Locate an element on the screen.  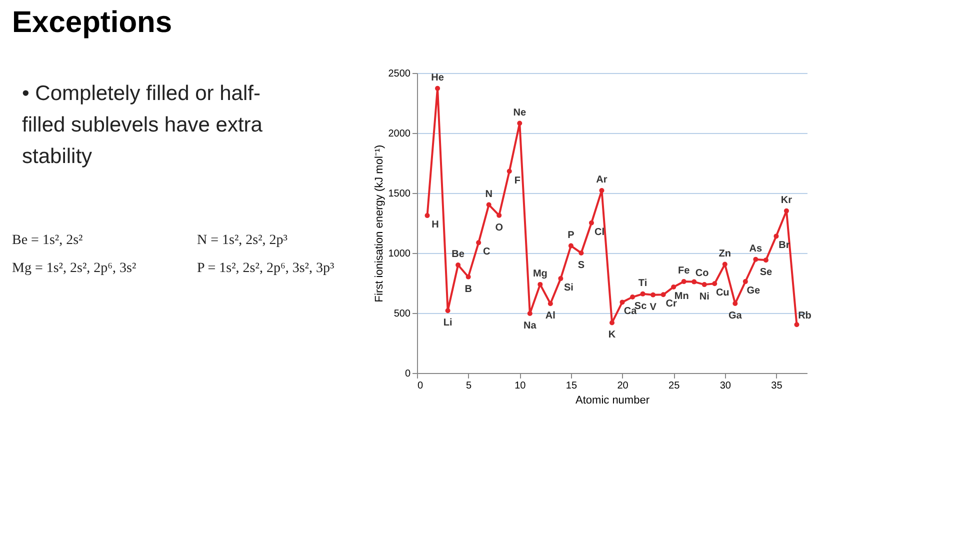
annotation: Li is located at coordinates (447, 323).